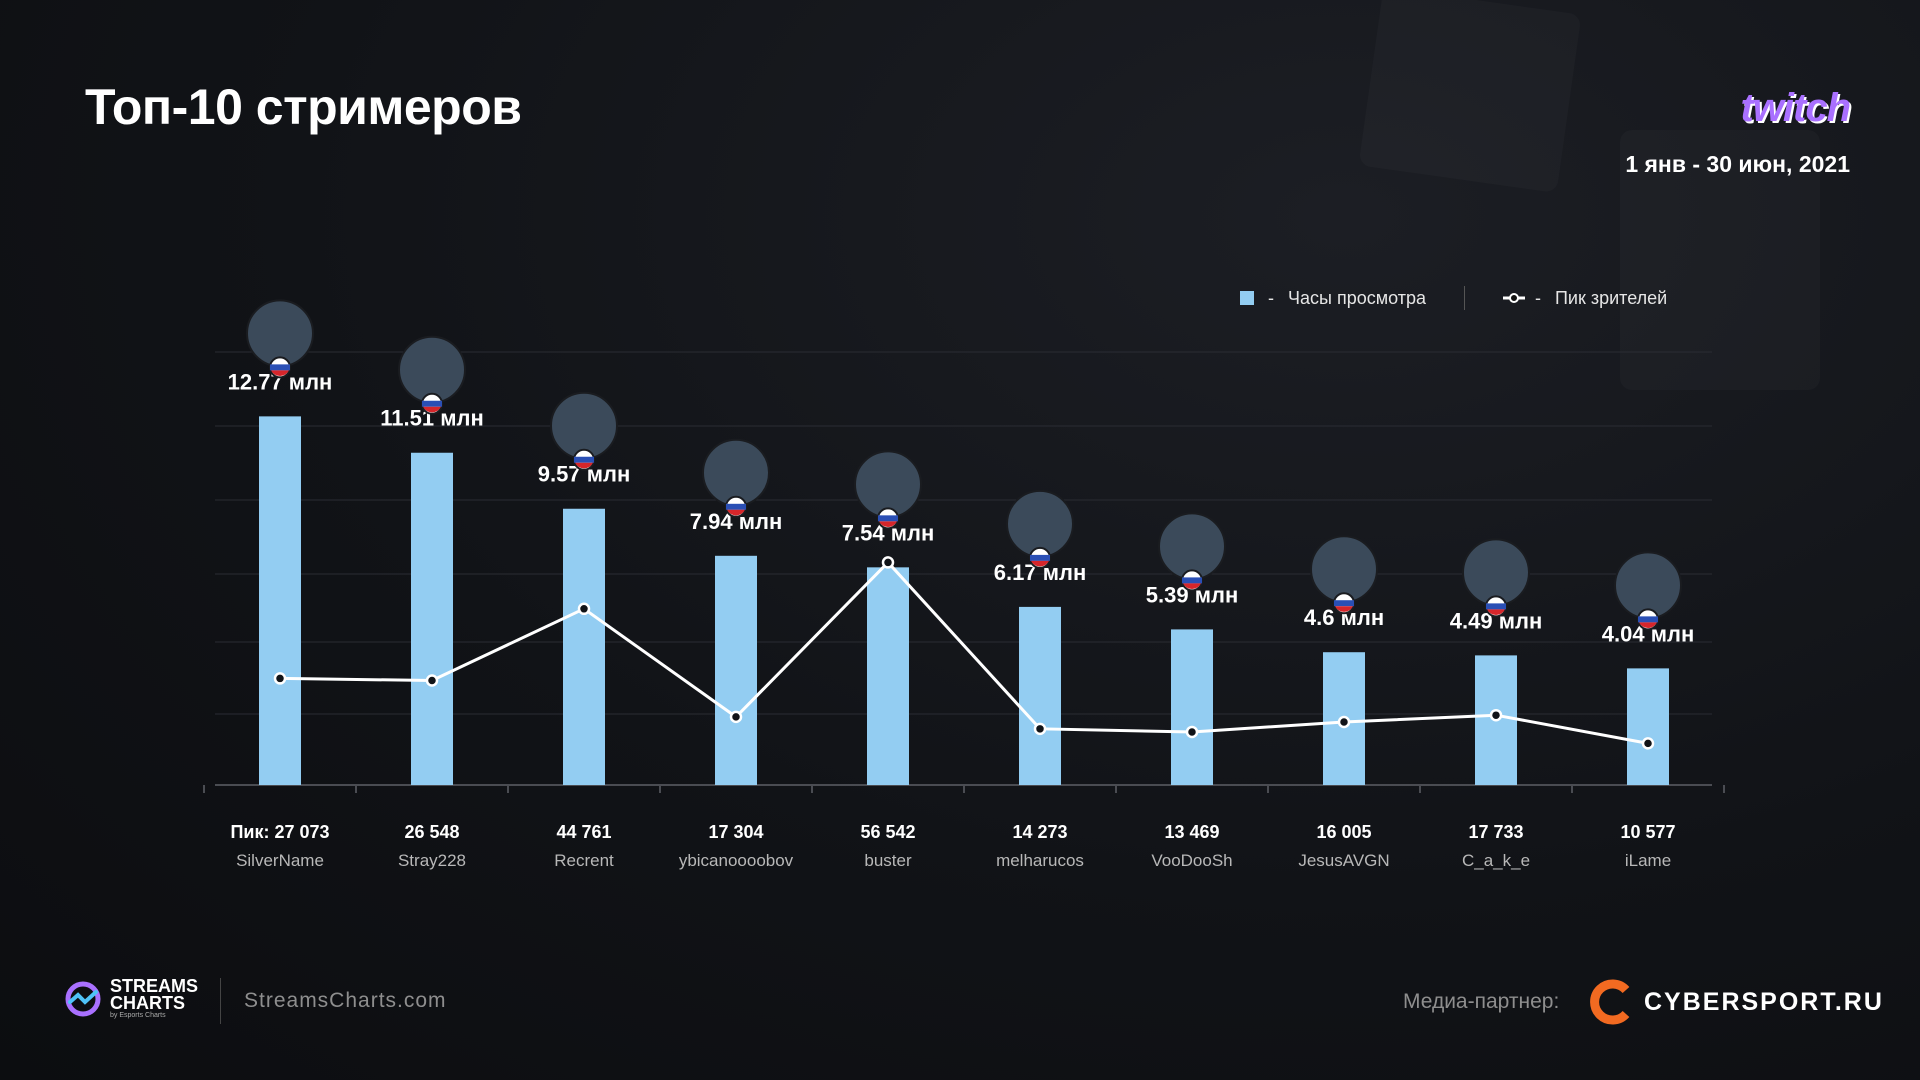  Describe the element at coordinates (887, 832) in the screenshot. I see `peak-viewers-label: 56 542` at that location.